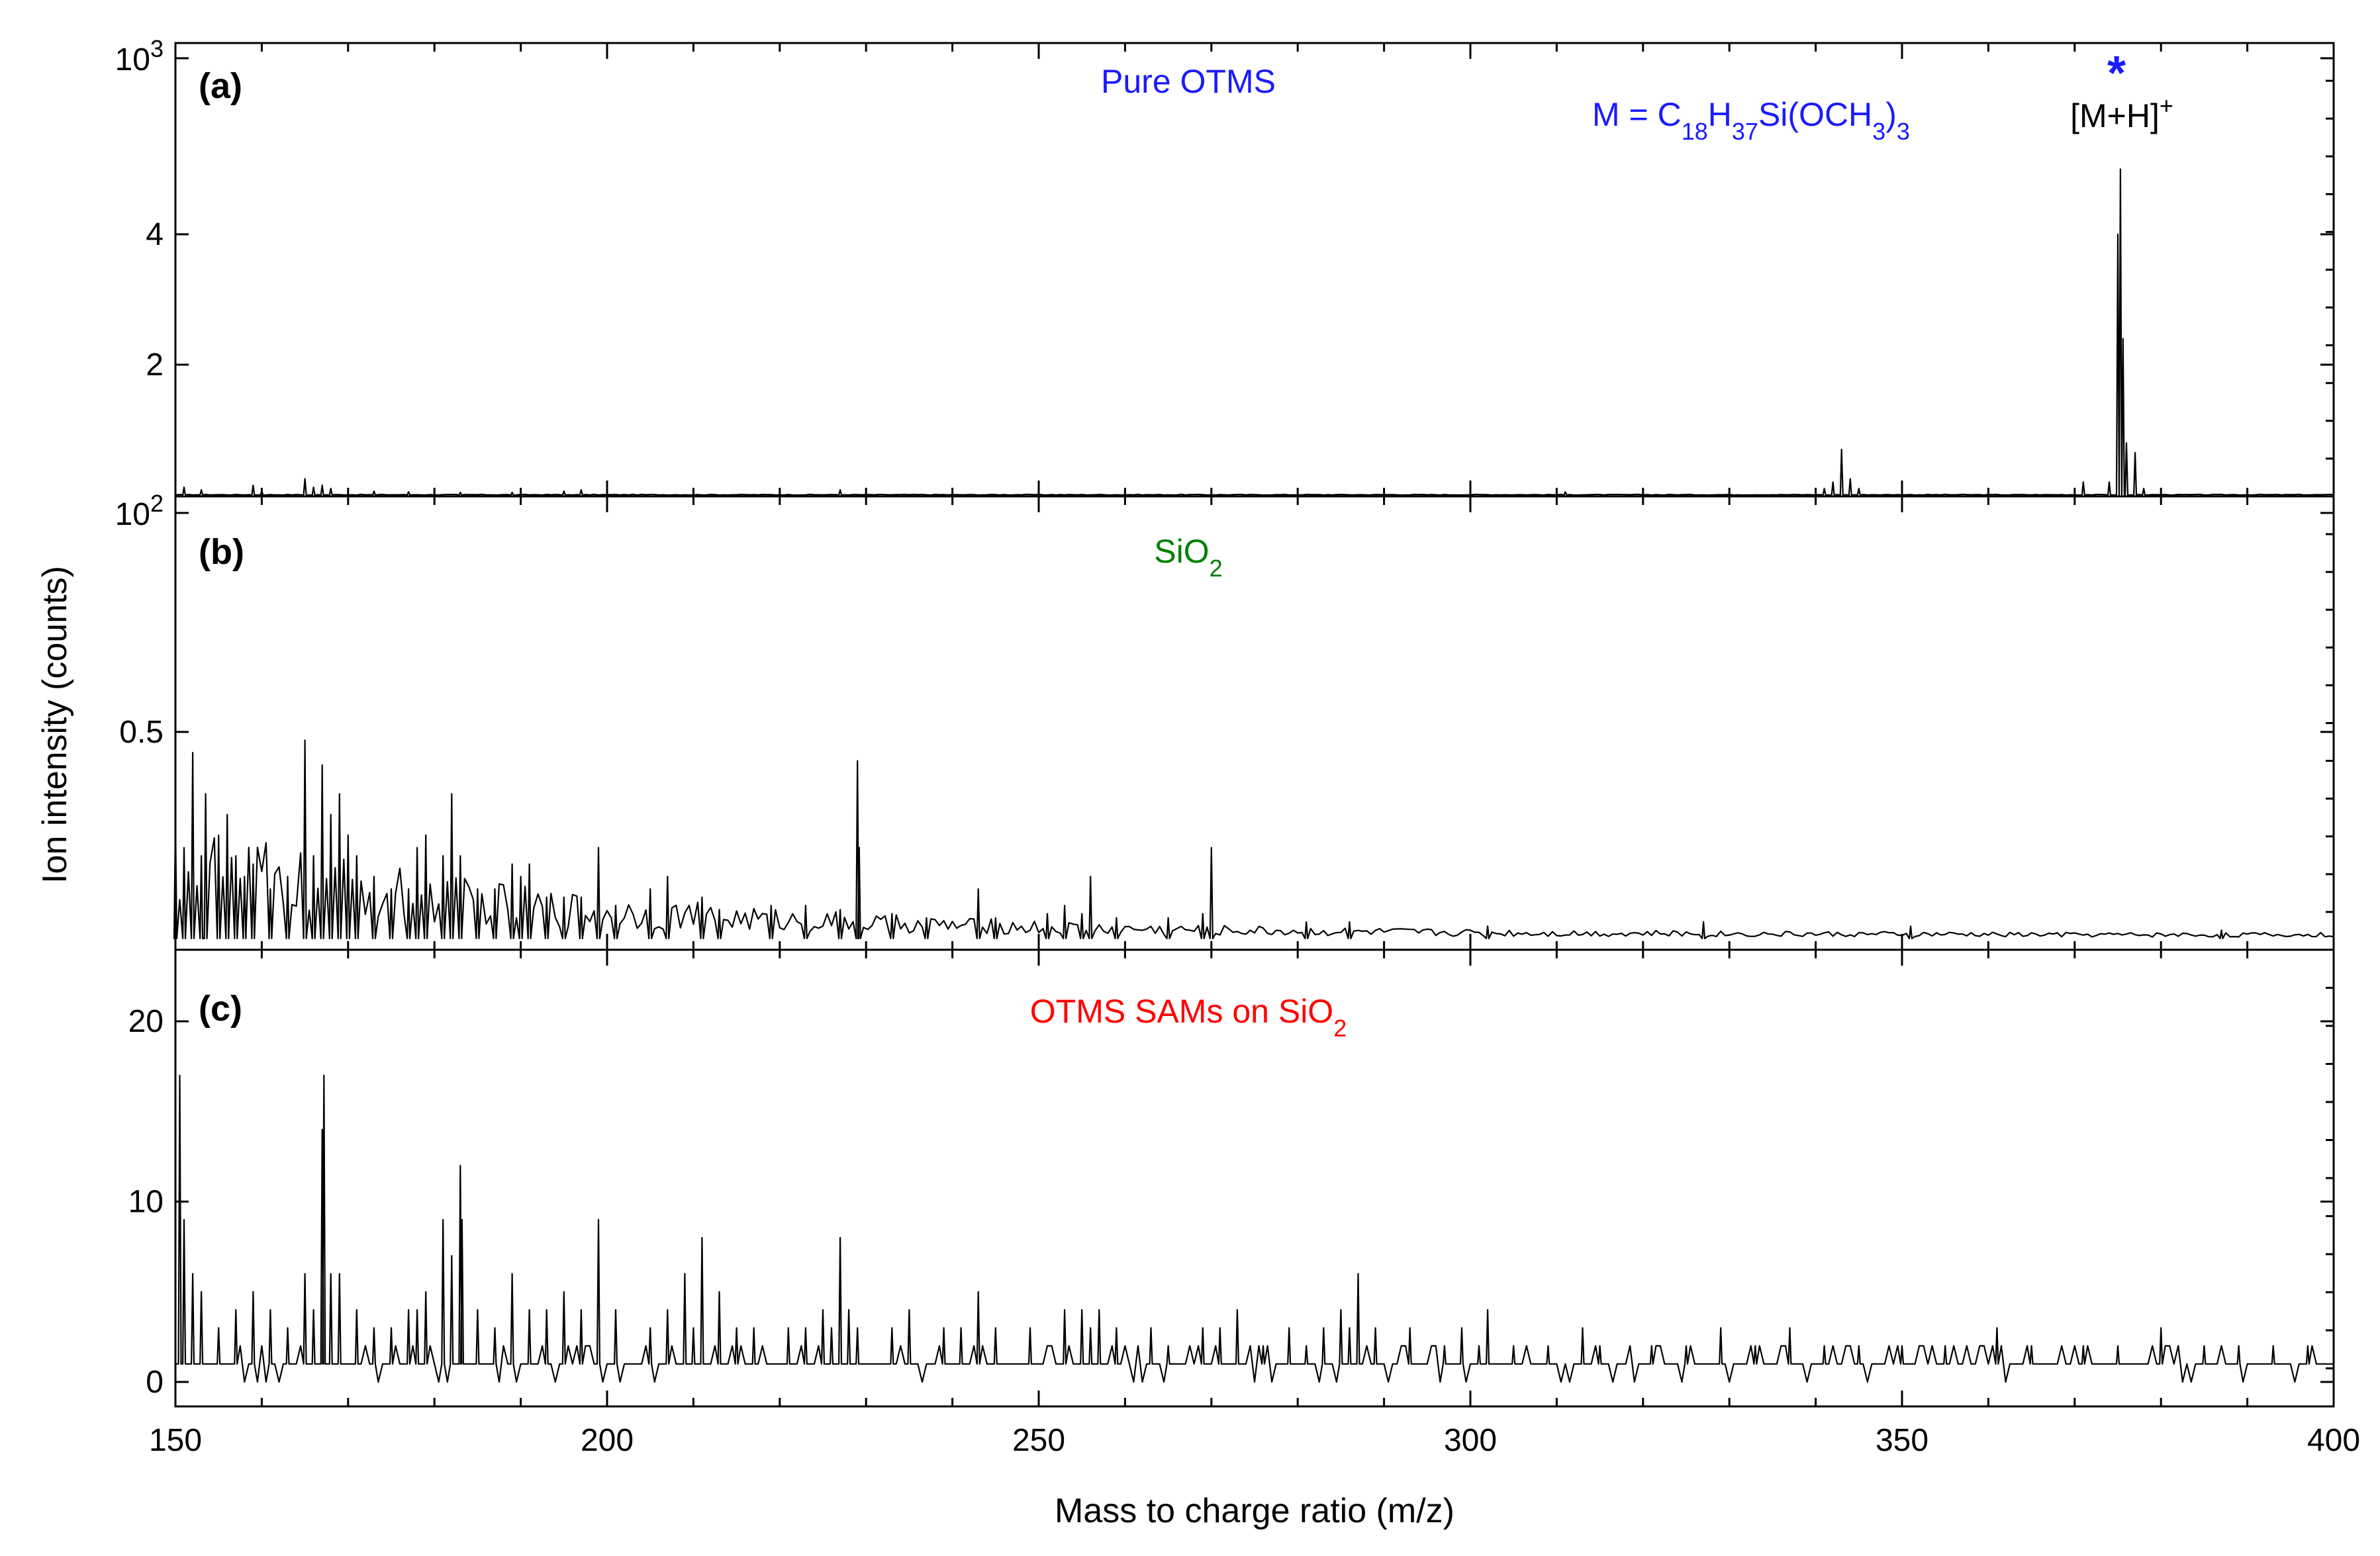  I want to click on y-tick-label-a-2: 103, so click(139, 56).